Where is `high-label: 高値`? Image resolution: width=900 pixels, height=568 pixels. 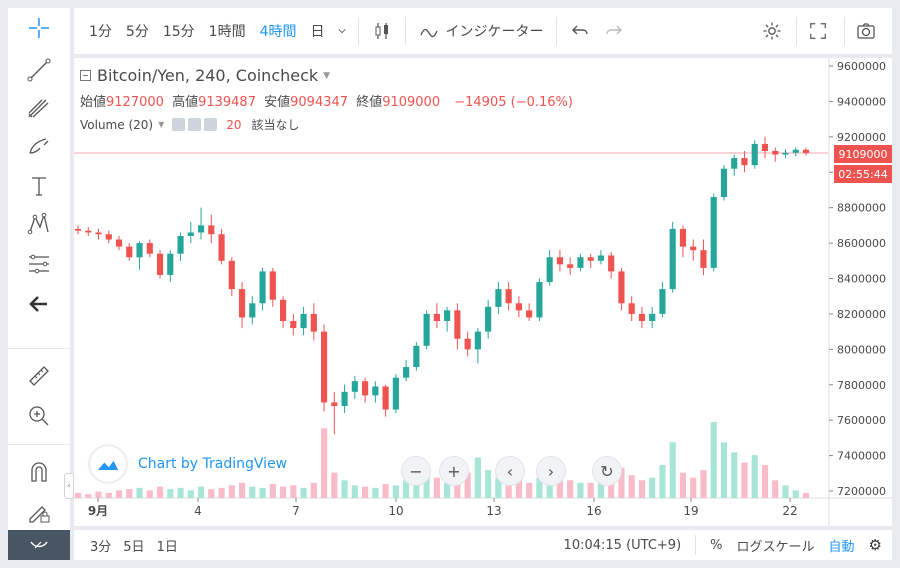 high-label: 高値 is located at coordinates (185, 102).